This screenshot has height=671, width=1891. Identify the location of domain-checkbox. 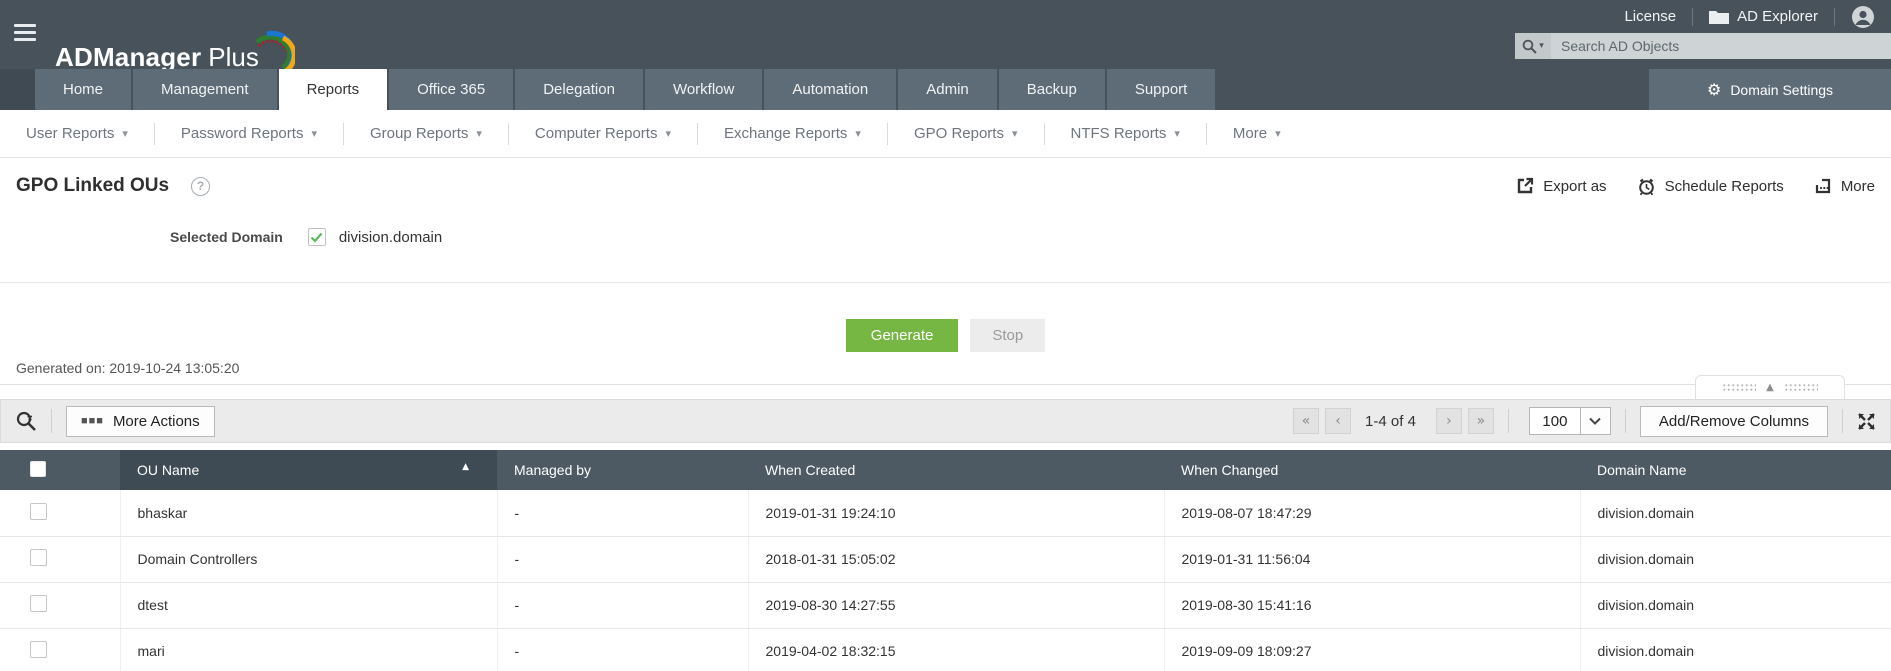
(316, 237).